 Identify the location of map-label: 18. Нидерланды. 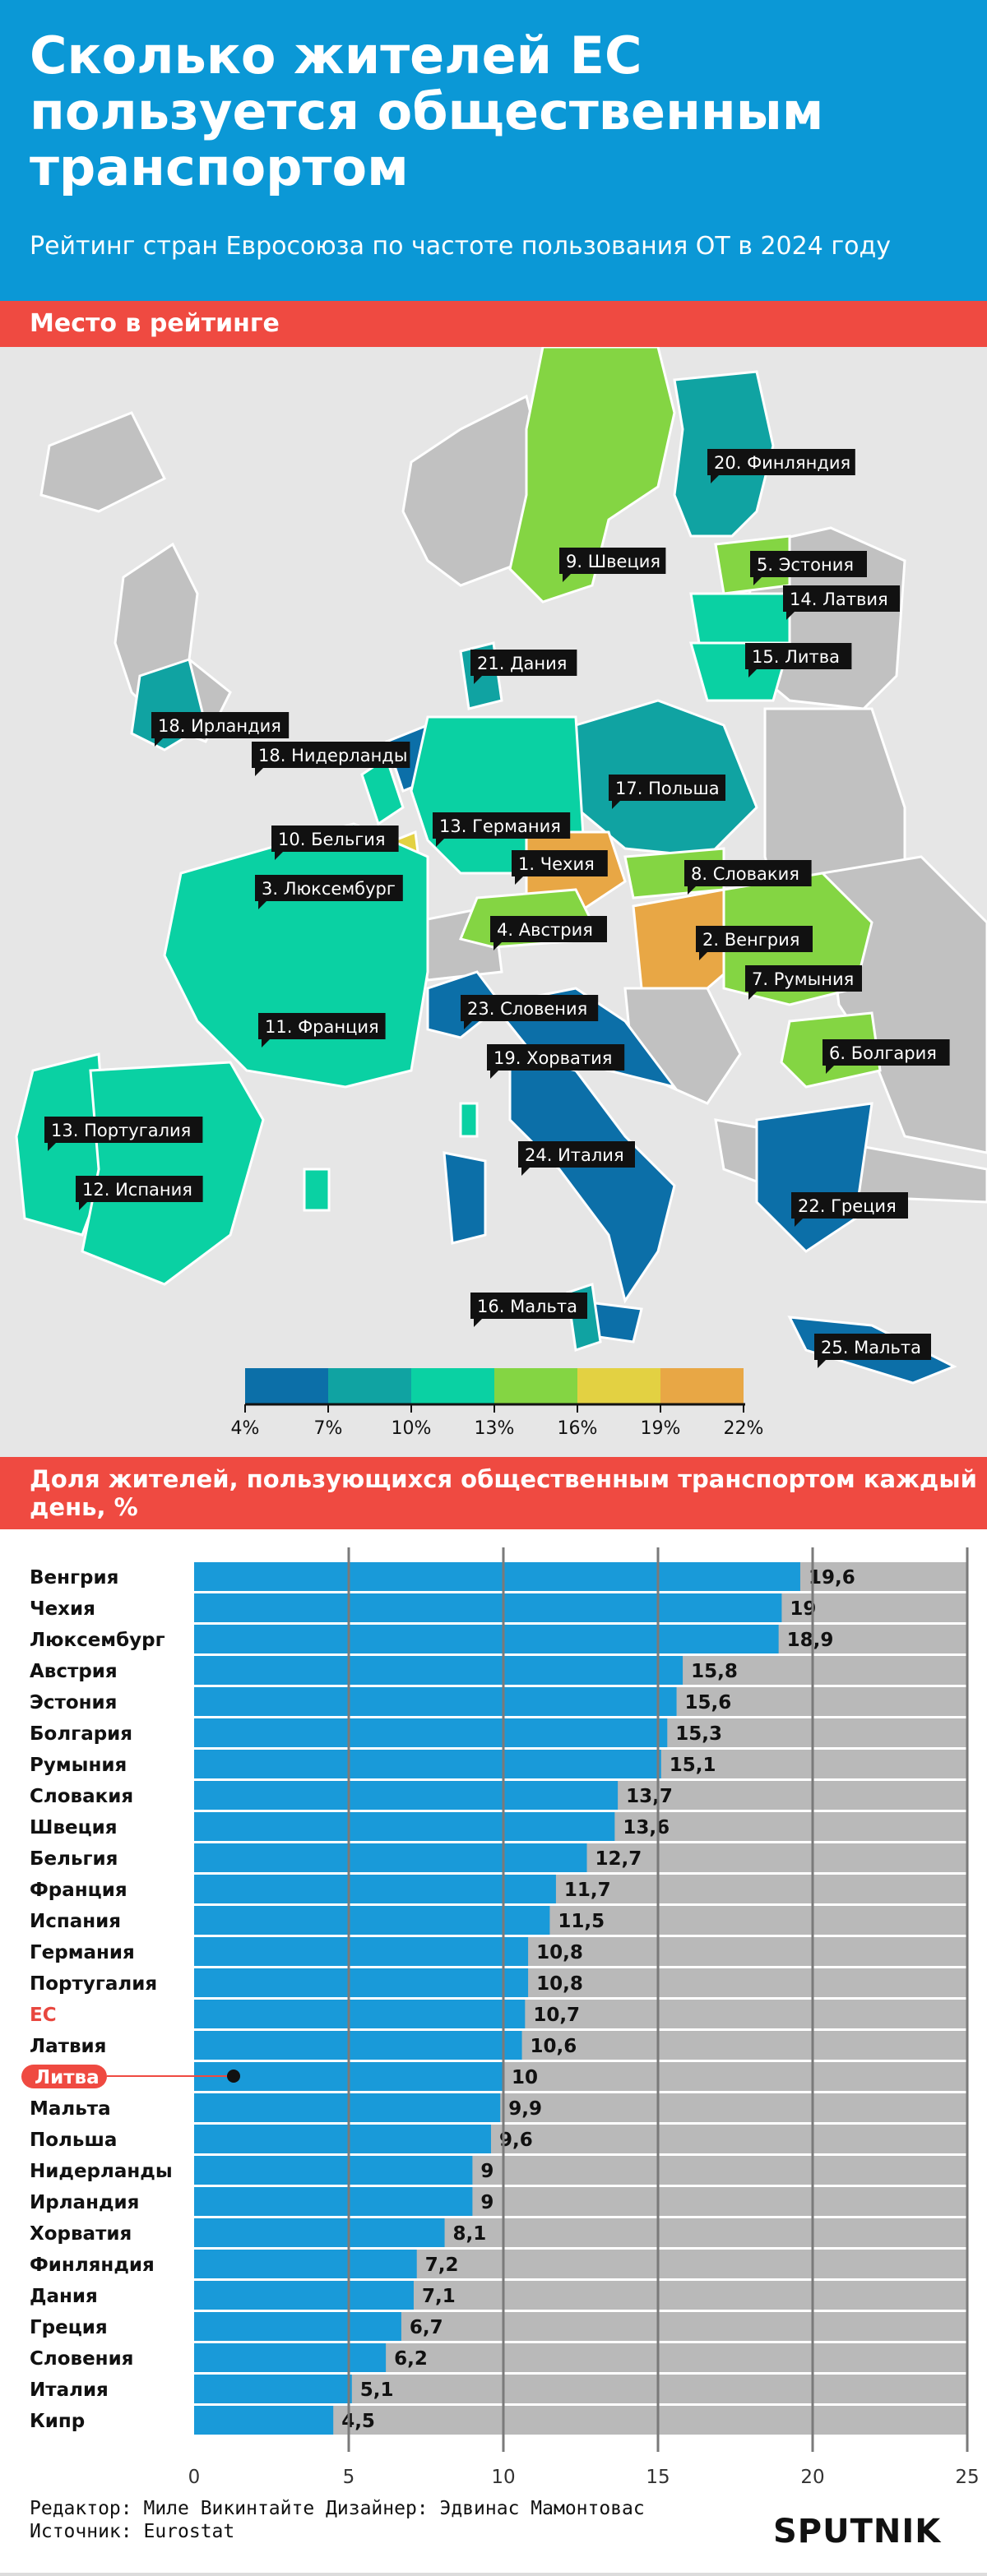
(331, 759).